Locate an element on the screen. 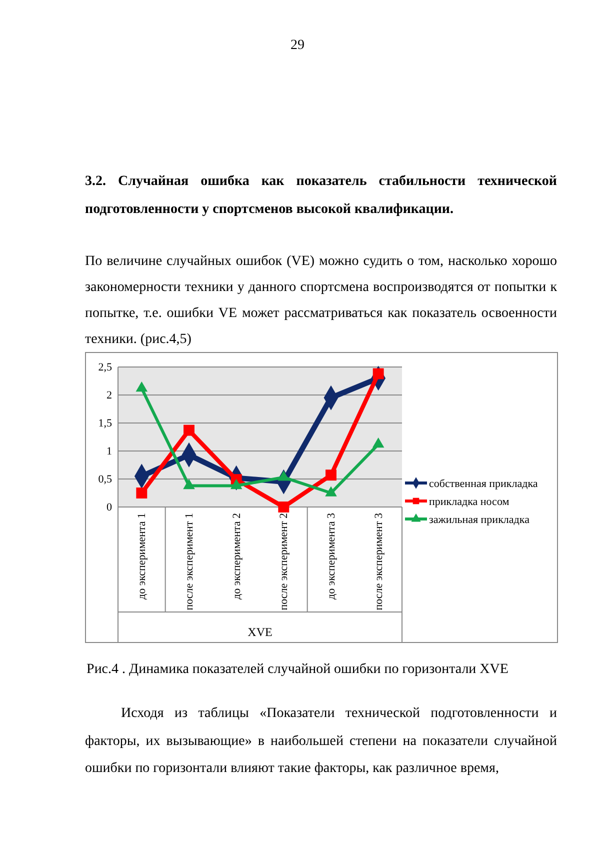 The image size is (595, 842). y-tick-label: 1,5 is located at coordinates (105, 424).